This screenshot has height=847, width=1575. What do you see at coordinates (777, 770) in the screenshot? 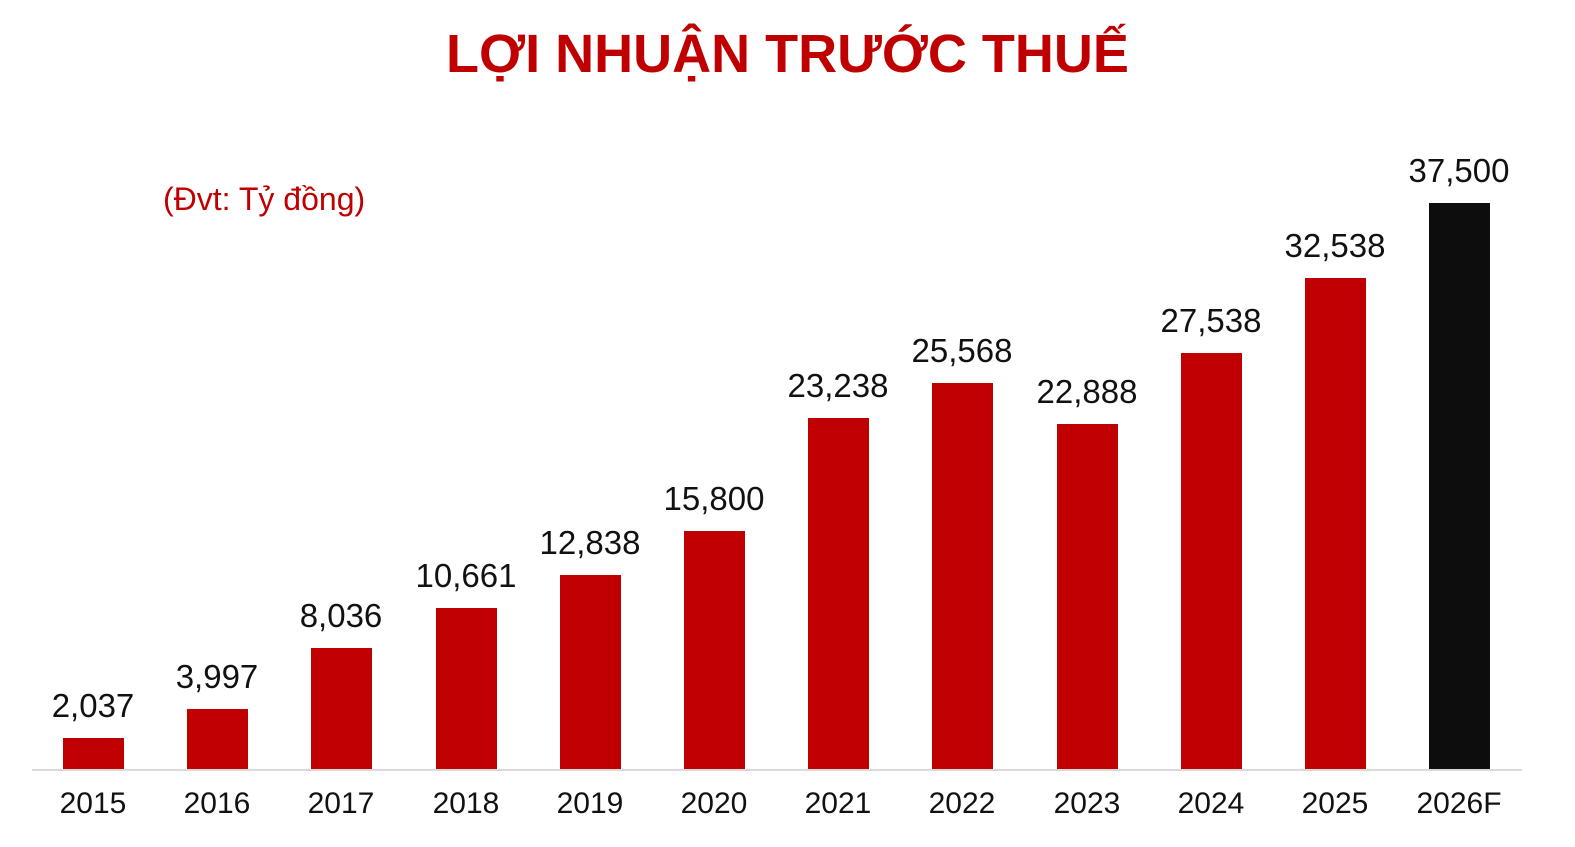
I see `x-axis-baseline` at bounding box center [777, 770].